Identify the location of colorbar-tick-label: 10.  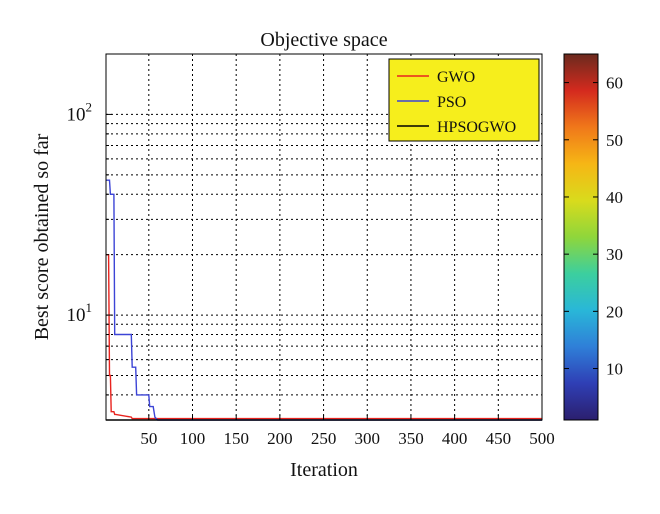
(614, 369).